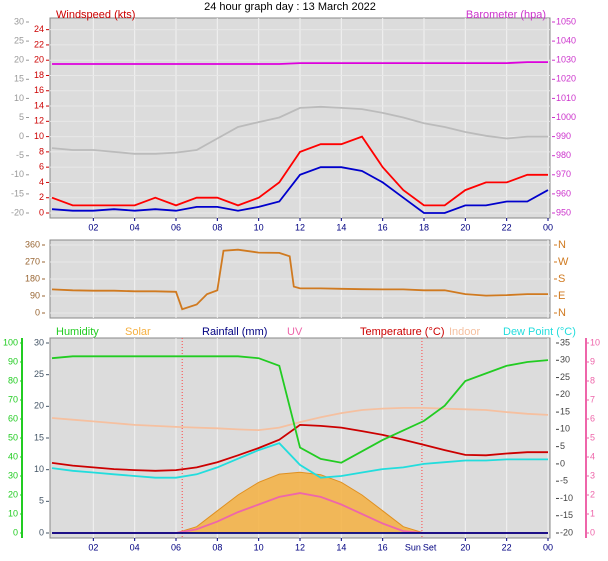 Image resolution: width=608 pixels, height=561 pixels. I want to click on y-tick-label: 270, so click(32, 261).